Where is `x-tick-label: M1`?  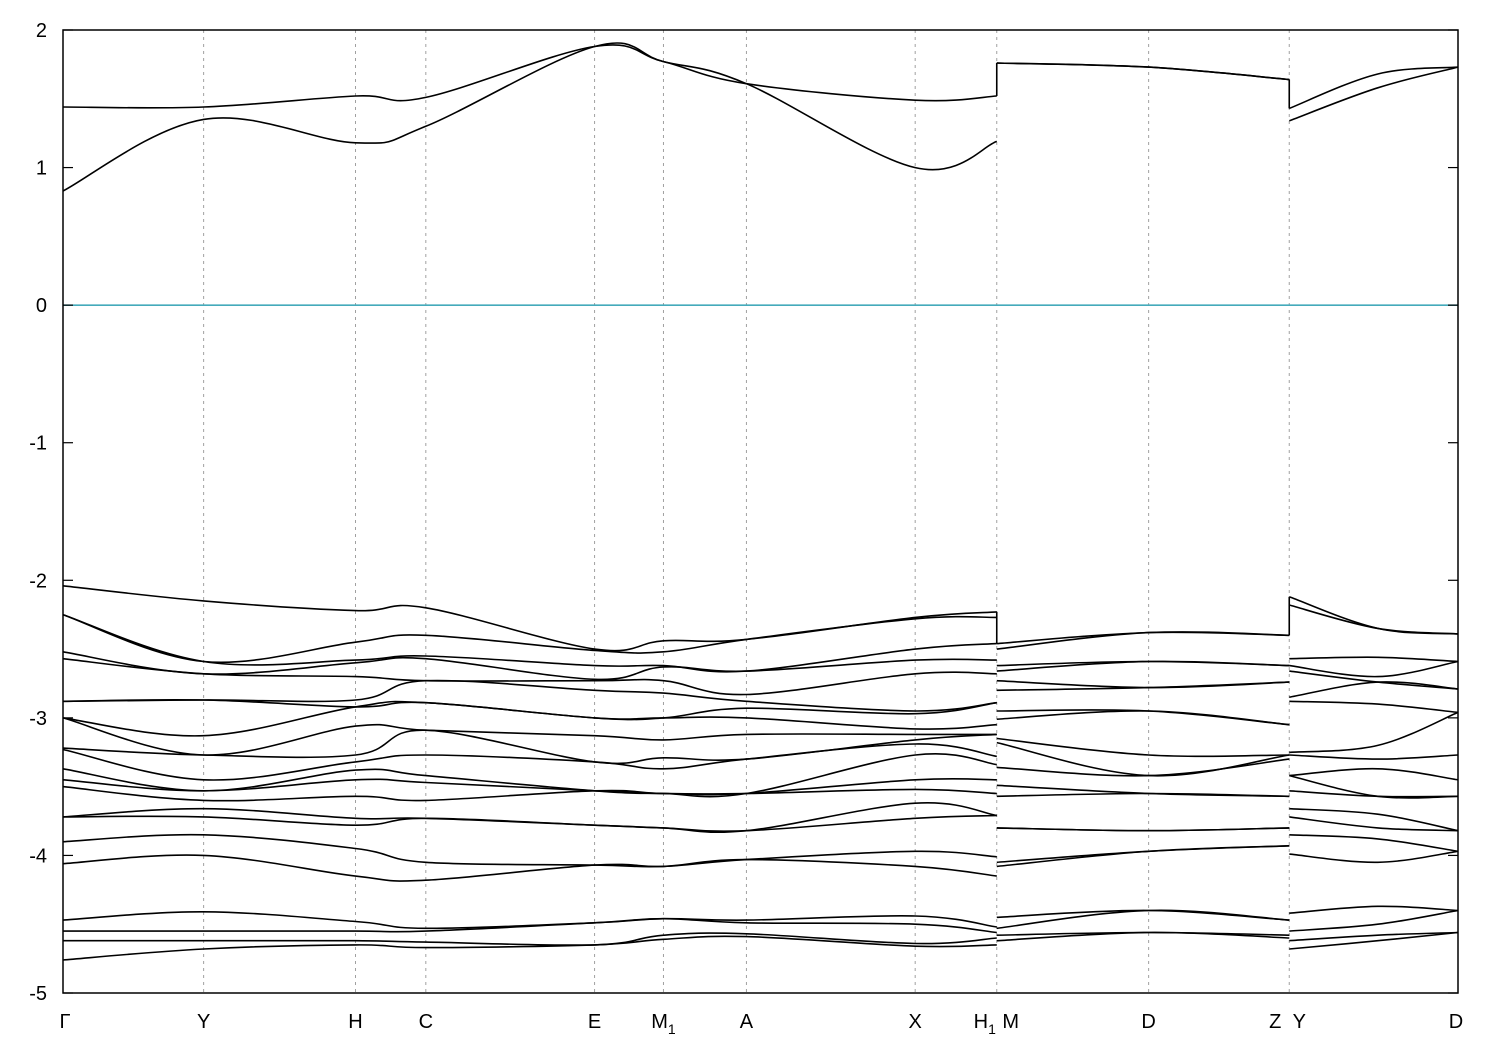
x-tick-label: M1 is located at coordinates (663, 1024).